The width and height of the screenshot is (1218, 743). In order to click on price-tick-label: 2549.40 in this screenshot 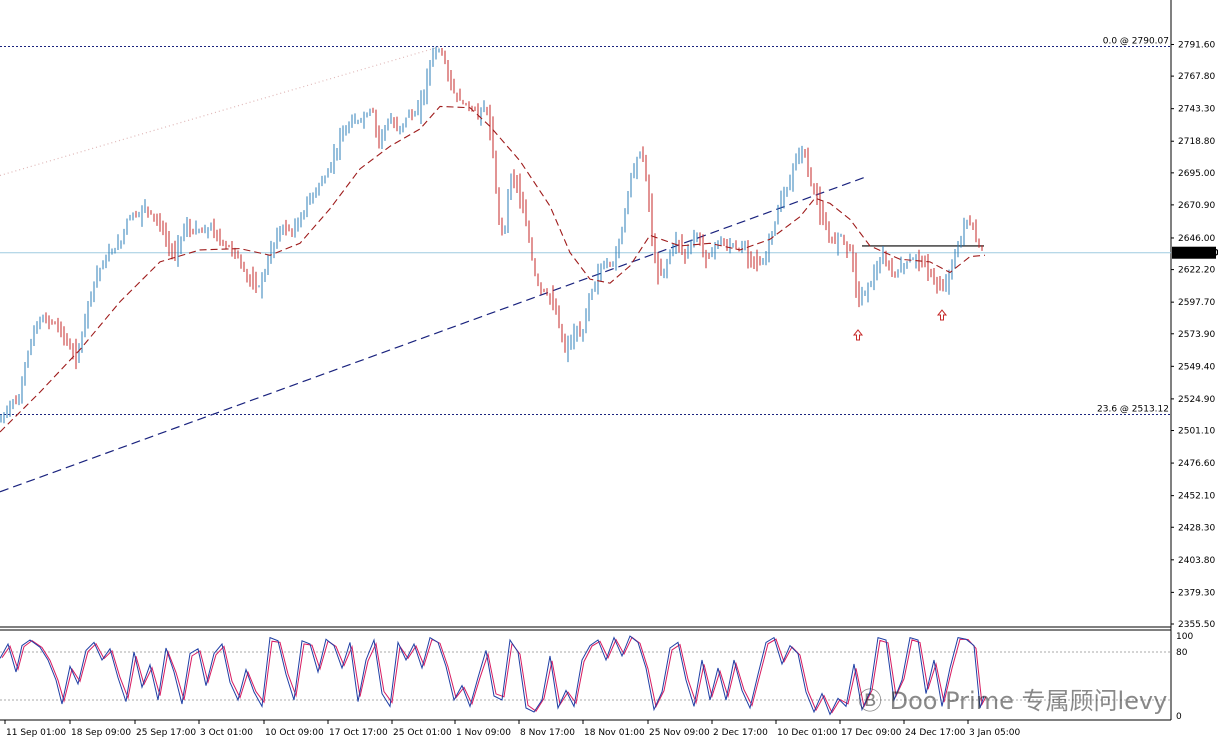, I will do `click(1196, 367)`.